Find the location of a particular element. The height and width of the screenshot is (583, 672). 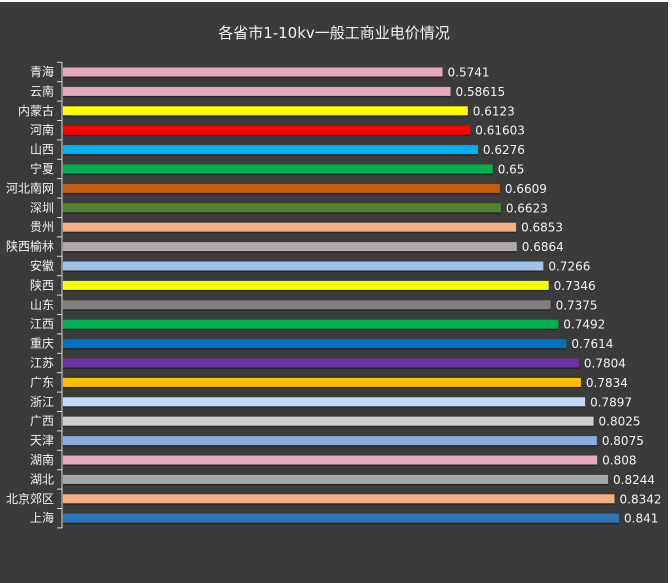

category-label: 陕西榆林 is located at coordinates (30, 246).